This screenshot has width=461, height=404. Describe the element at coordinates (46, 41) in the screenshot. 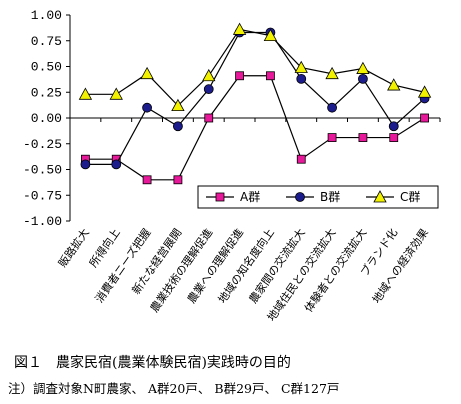

I see `y-tick-label: 0.75` at that location.